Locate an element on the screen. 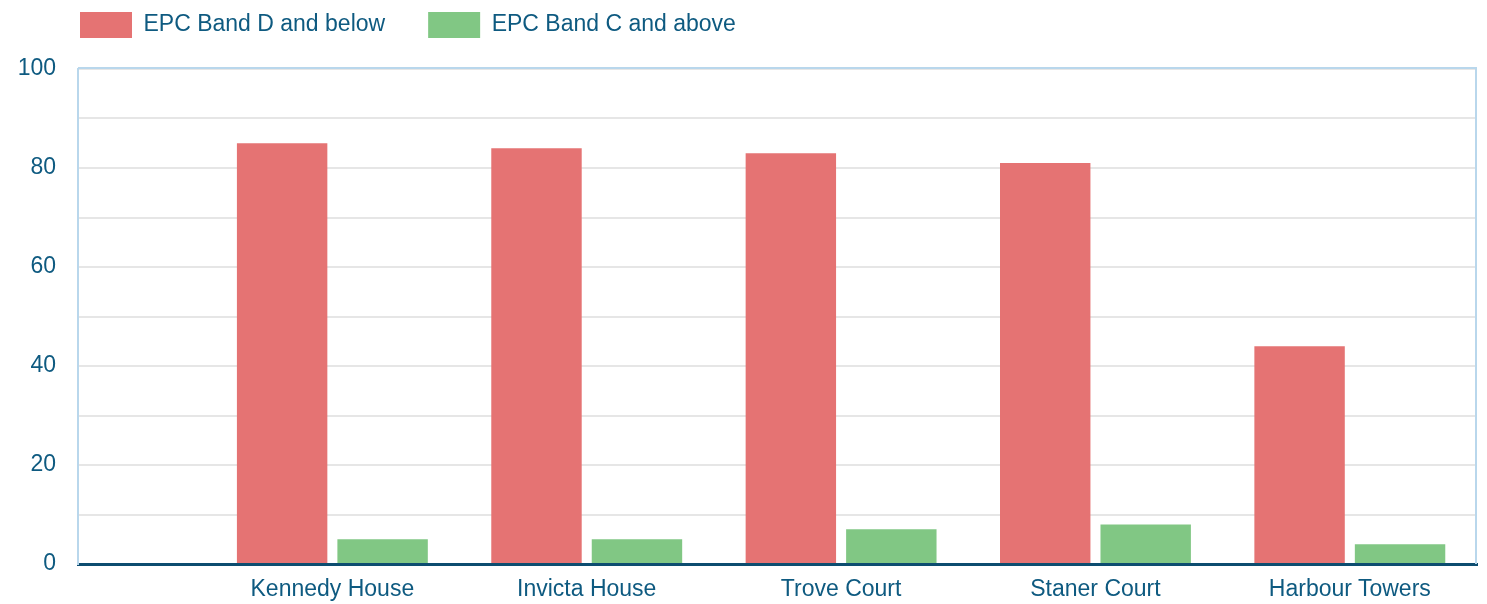 The image size is (1487, 604). x-tick-label: Invicta House is located at coordinates (587, 588).